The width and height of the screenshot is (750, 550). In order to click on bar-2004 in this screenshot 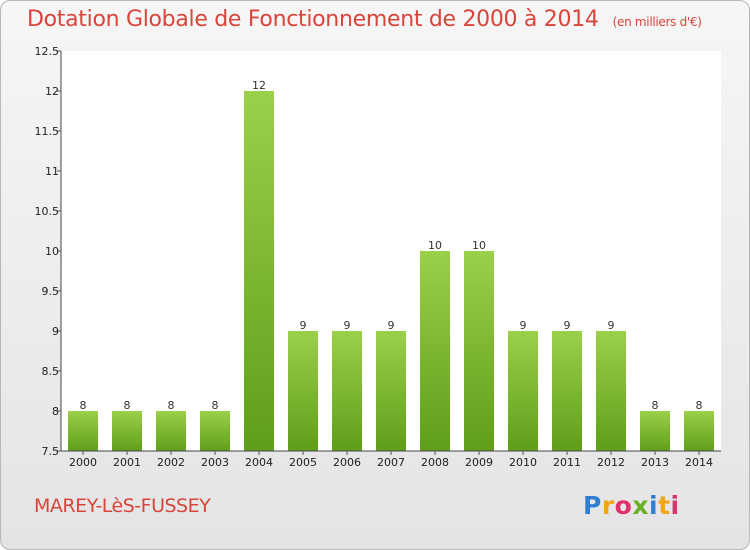, I will do `click(259, 271)`.